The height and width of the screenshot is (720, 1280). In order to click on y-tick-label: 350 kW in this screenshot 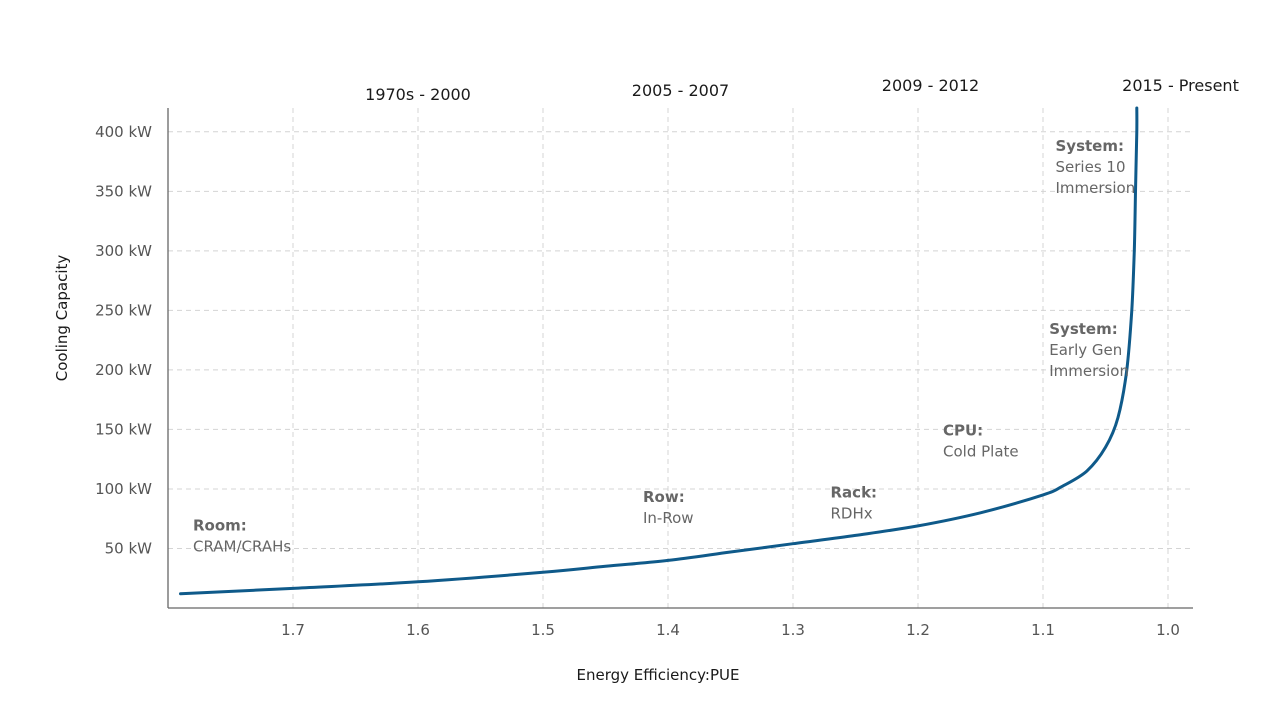, I will do `click(123, 191)`.